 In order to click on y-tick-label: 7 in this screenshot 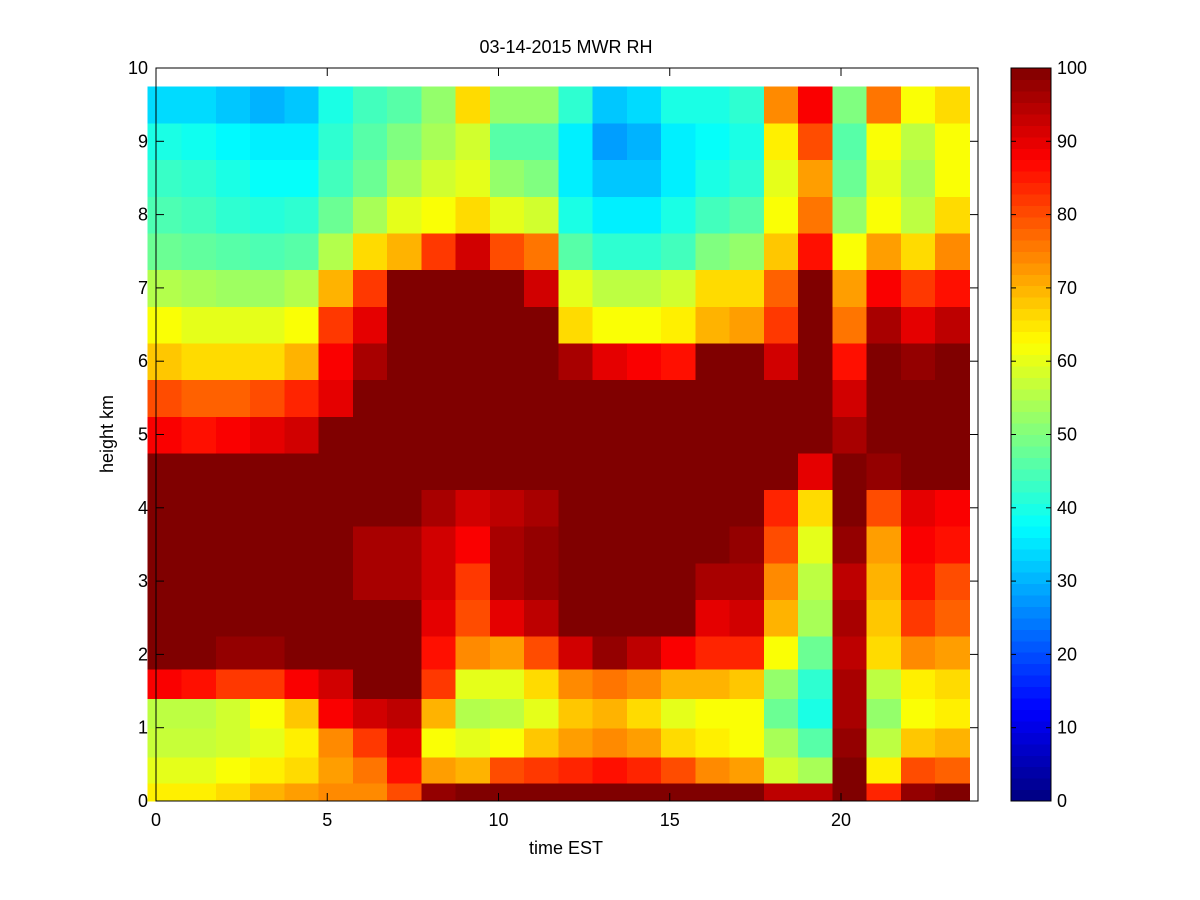, I will do `click(143, 288)`.